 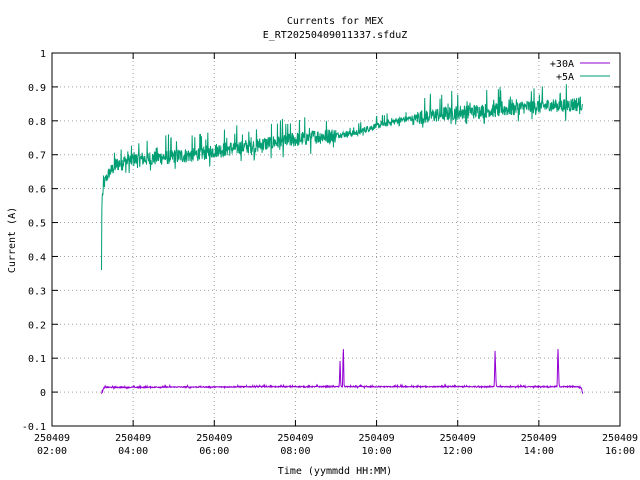 I want to click on legend: +30A +5A, so click(x=580, y=71).